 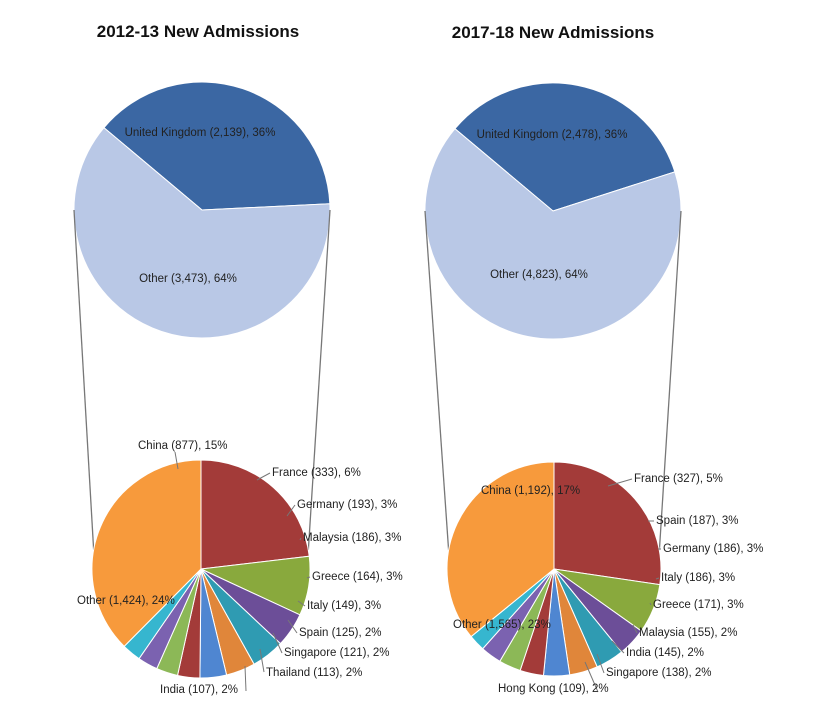 What do you see at coordinates (199, 690) in the screenshot?
I see `breakdown-slice-label-india: India (107), 2%` at bounding box center [199, 690].